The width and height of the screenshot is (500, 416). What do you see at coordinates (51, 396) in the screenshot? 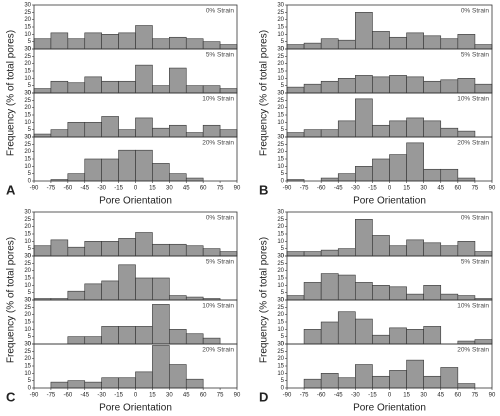
I see `x-tick-label: -75` at bounding box center [51, 396].